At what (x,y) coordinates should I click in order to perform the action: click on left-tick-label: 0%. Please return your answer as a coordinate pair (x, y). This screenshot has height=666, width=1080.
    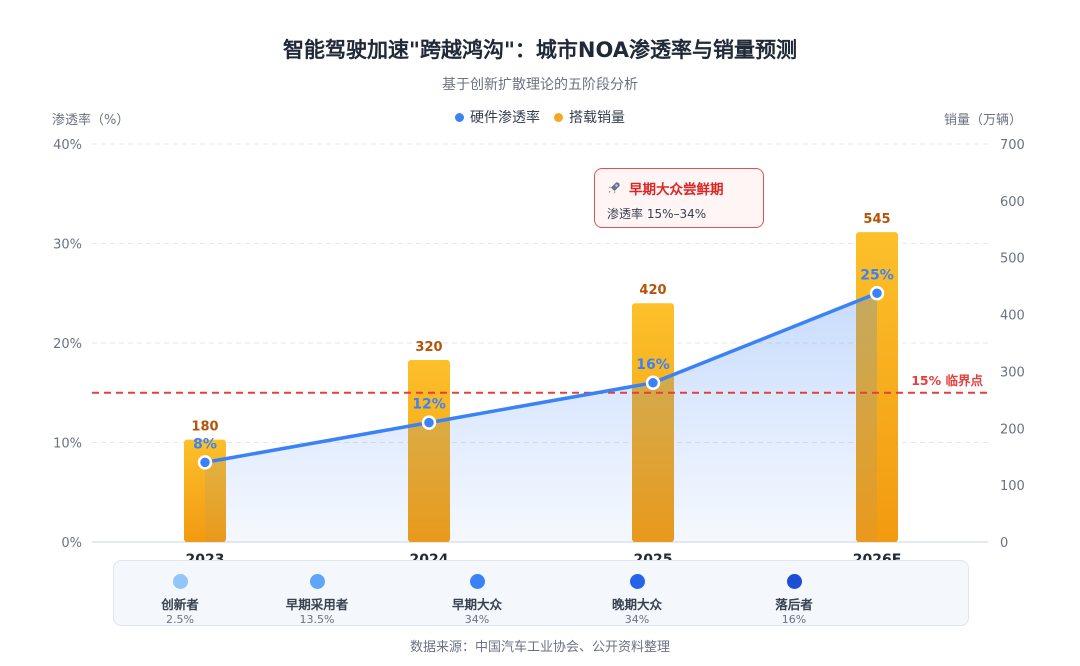
    Looking at the image, I should click on (71, 543).